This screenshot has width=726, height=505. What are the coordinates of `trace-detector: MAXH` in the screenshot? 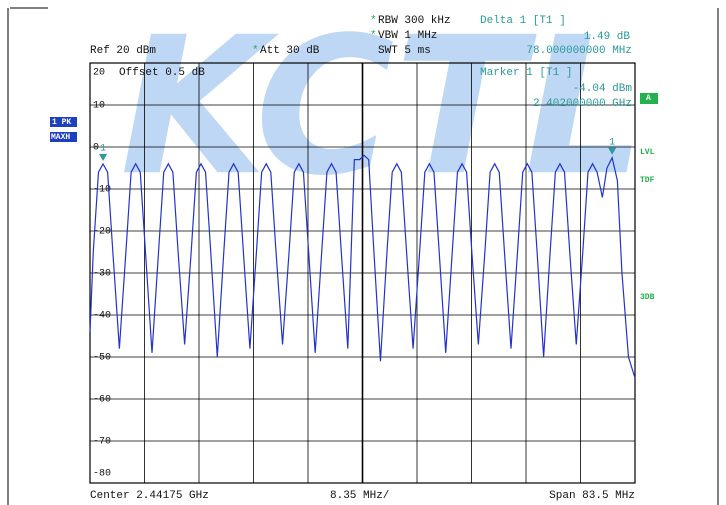 It's located at (60, 137).